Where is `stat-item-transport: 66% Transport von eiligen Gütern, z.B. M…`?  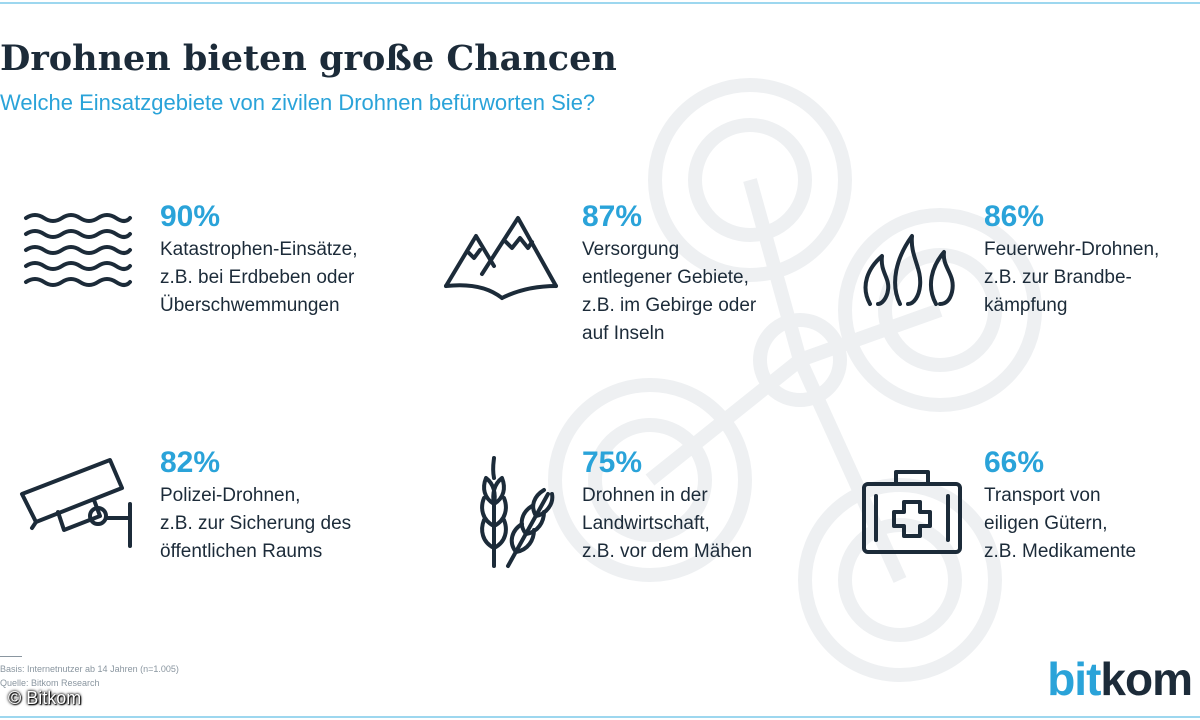 stat-item-transport: 66% Transport von eiligen Gütern, z.B. M… is located at coordinates (1060, 506).